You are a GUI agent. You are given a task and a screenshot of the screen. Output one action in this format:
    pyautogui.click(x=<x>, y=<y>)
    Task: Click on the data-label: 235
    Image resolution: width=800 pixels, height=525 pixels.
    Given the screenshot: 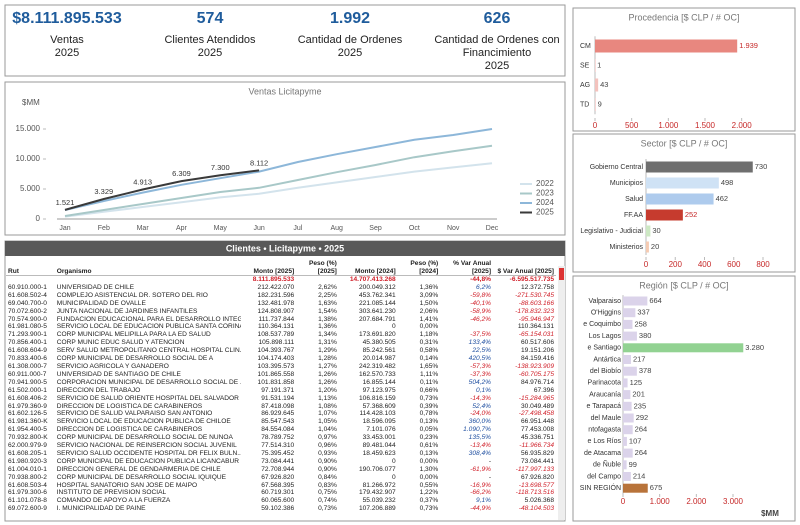 What is the action you would take?
    pyautogui.click(x=640, y=405)
    